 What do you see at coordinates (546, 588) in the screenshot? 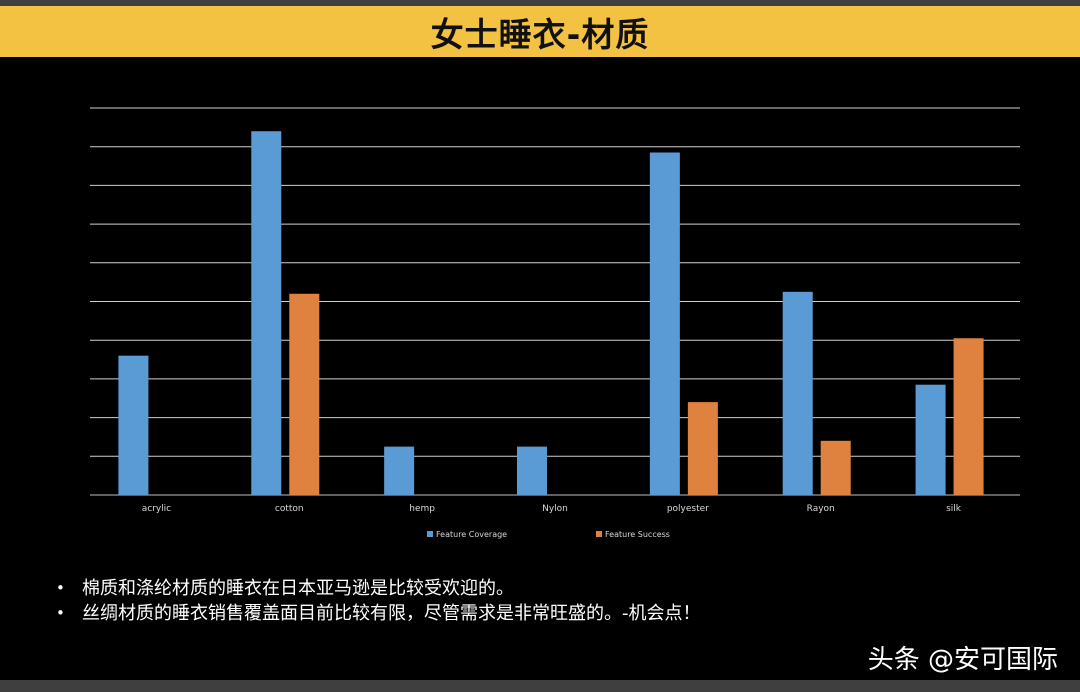
I see `bullet-item: • 棉质和涤纶材质的睡衣在日本亚马逊是比较受欢迎的。` at bounding box center [546, 588].